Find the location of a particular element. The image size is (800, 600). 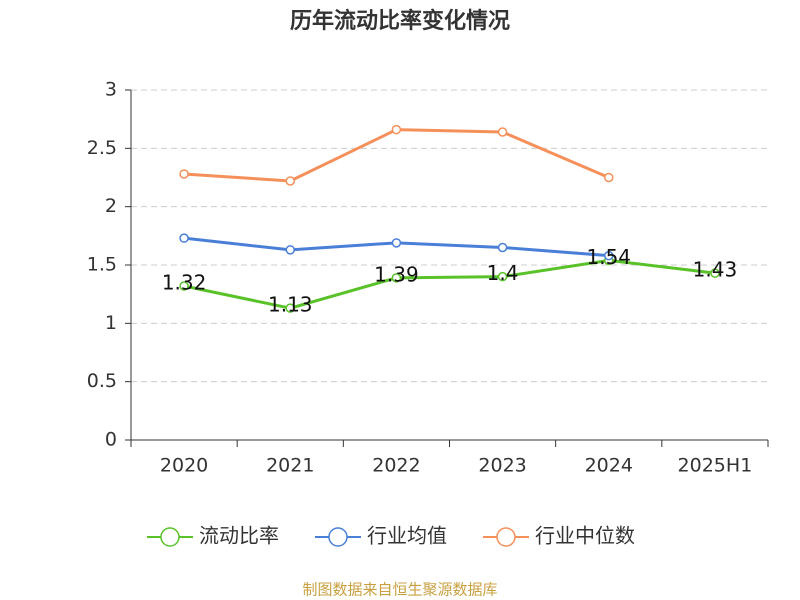

data-label: 1.43 is located at coordinates (715, 270).